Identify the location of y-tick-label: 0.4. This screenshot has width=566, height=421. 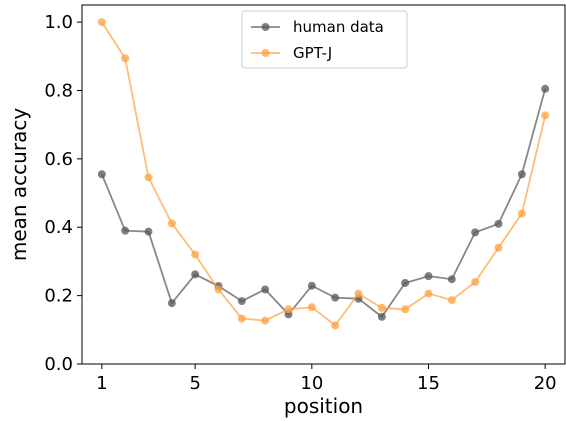
(58, 227).